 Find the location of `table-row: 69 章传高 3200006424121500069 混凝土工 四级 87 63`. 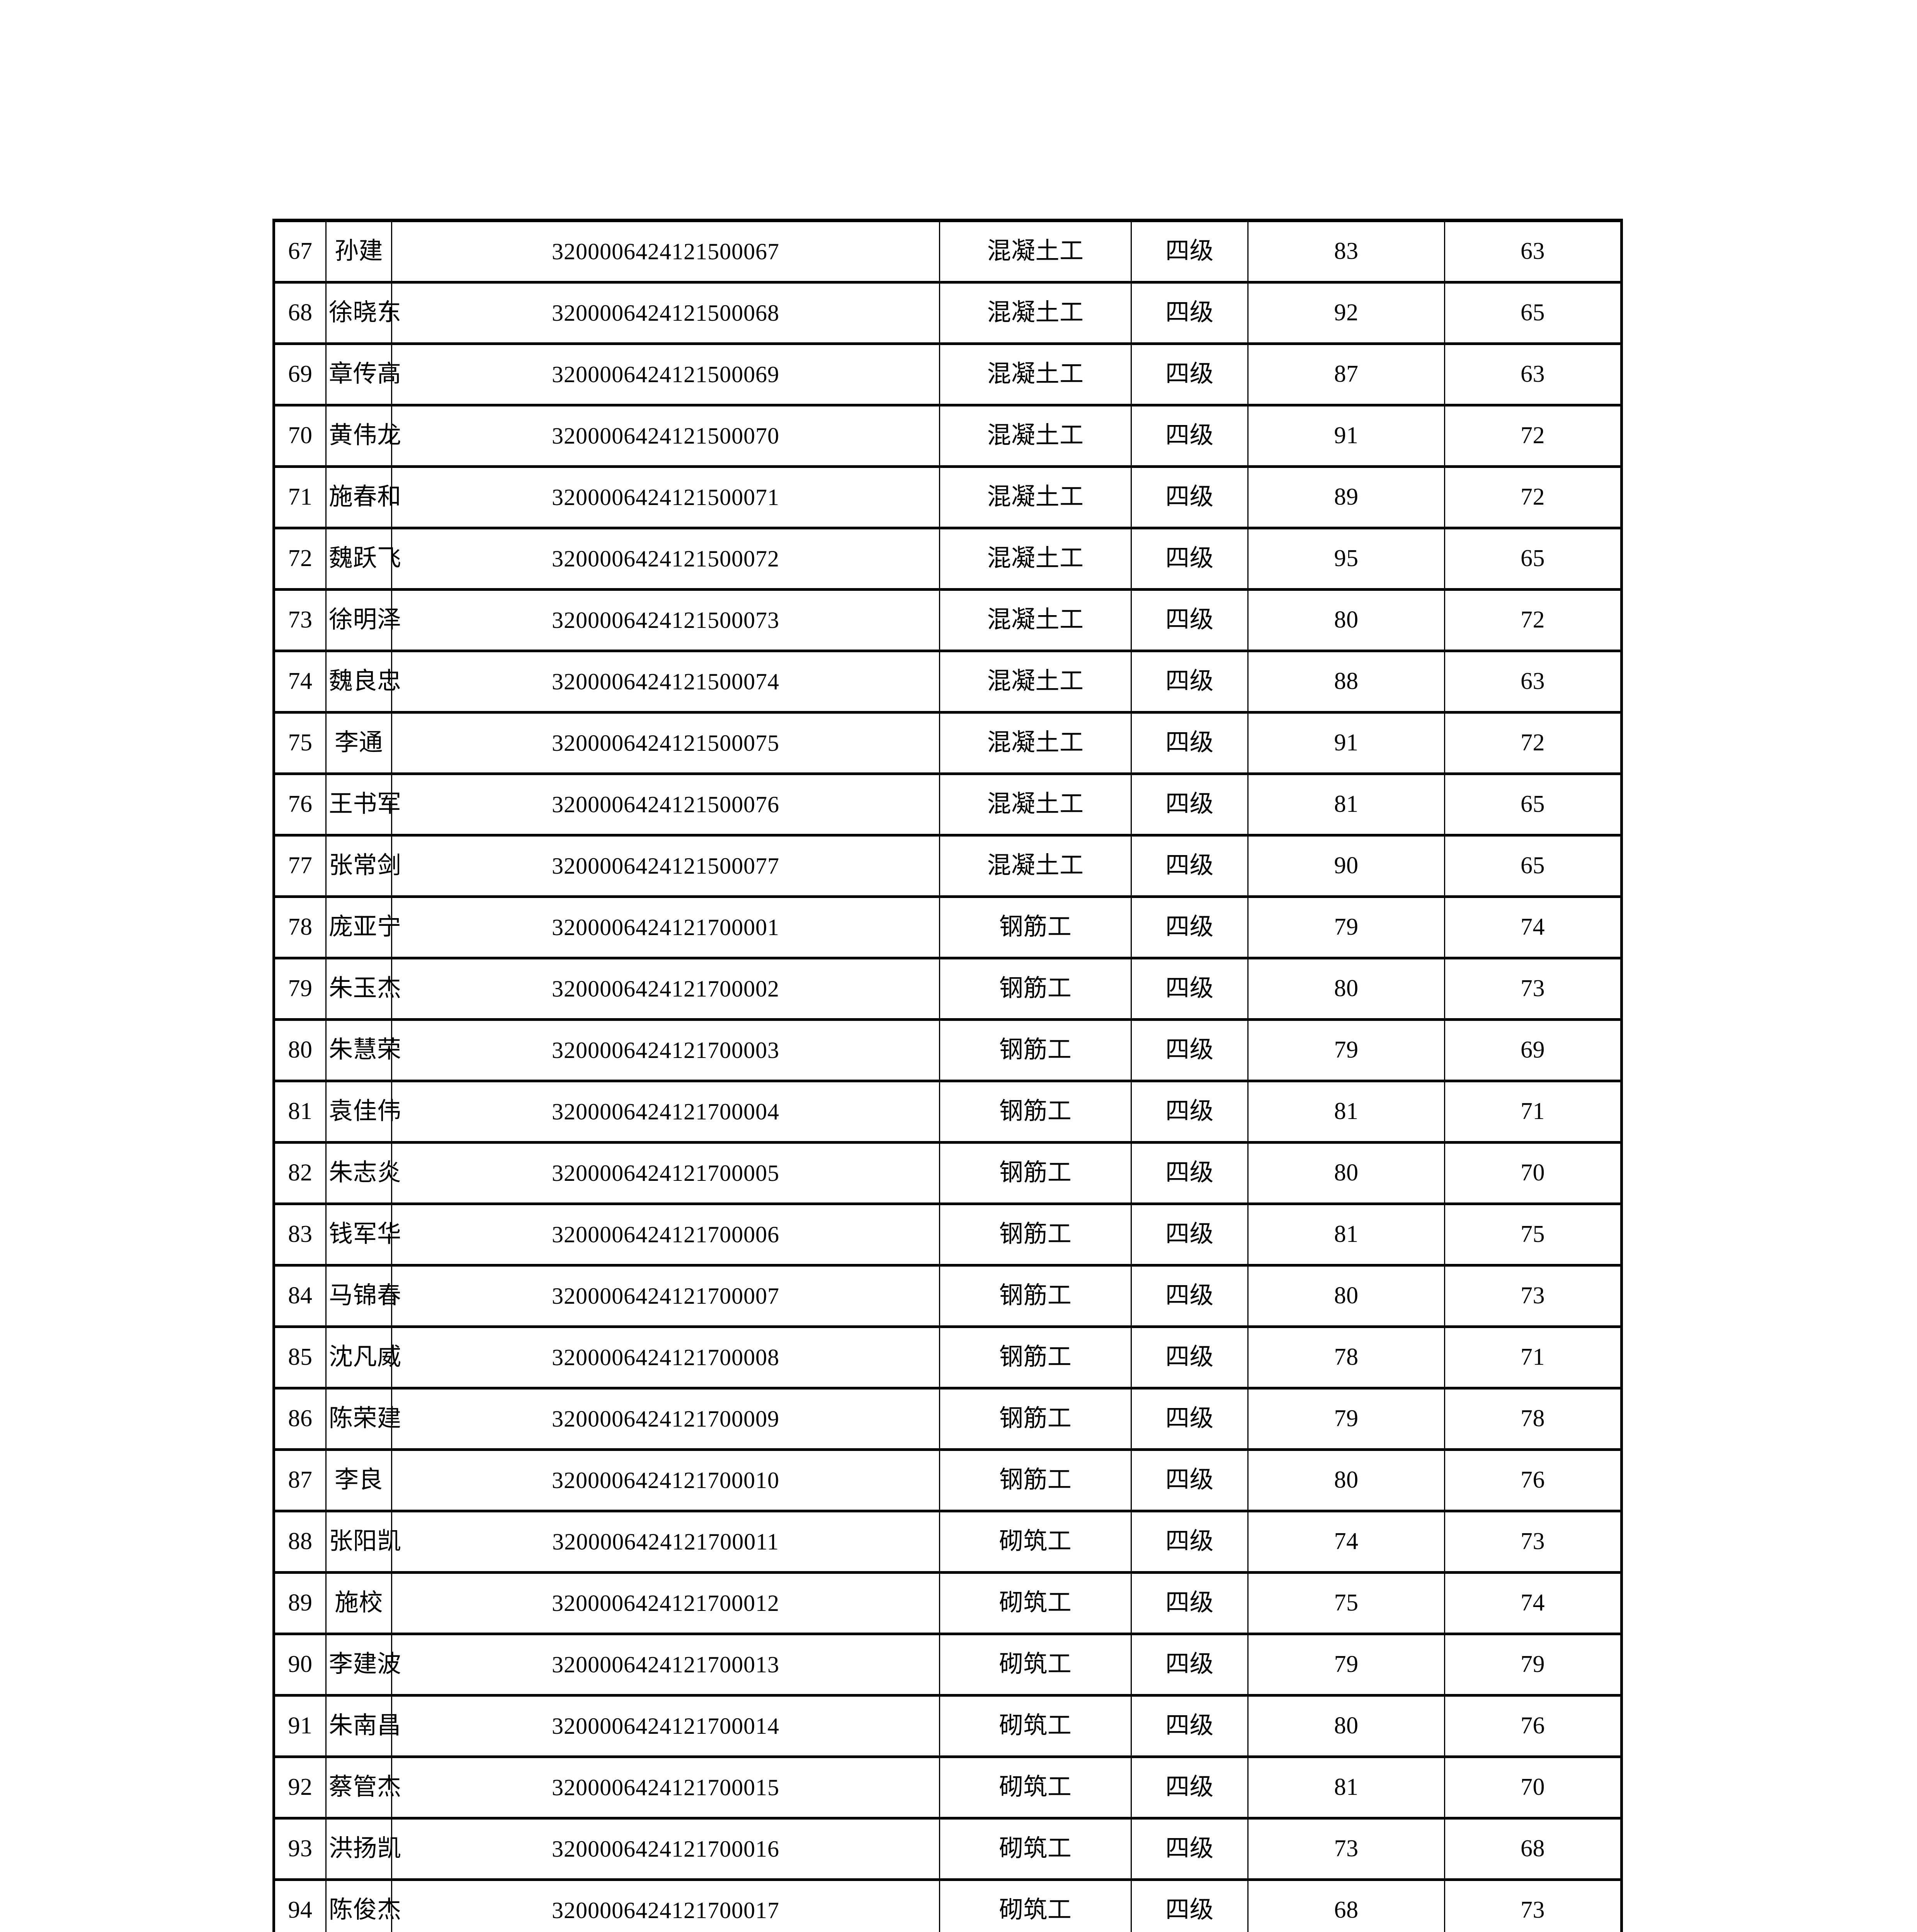

table-row: 69 章传高 3200006424121500069 混凝土工 四级 87 63 is located at coordinates (947, 374).